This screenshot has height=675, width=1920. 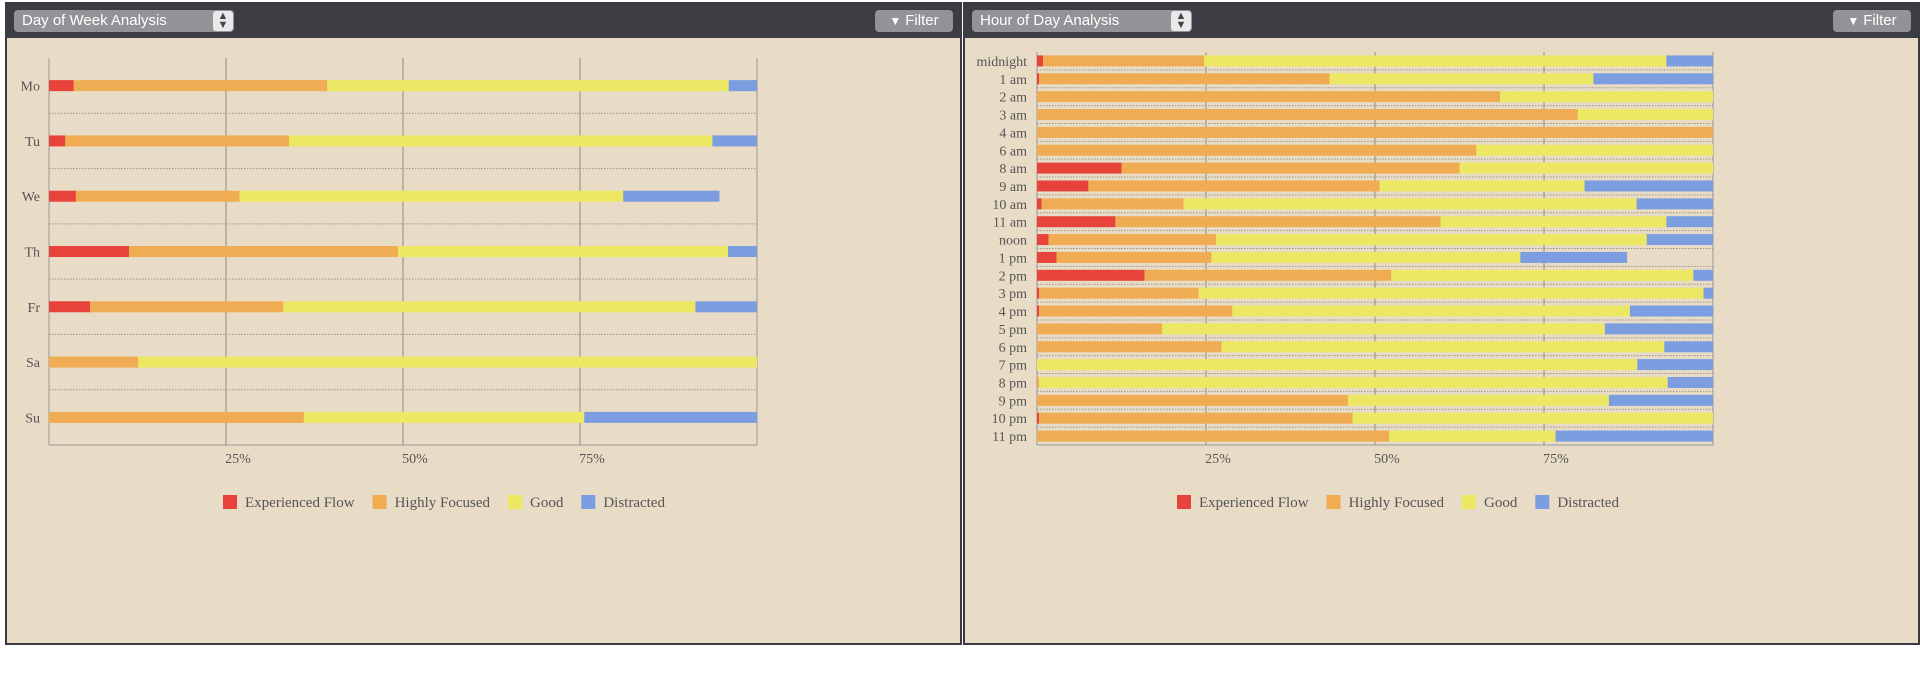 What do you see at coordinates (34, 308) in the screenshot?
I see `y-category-label: Fr` at bounding box center [34, 308].